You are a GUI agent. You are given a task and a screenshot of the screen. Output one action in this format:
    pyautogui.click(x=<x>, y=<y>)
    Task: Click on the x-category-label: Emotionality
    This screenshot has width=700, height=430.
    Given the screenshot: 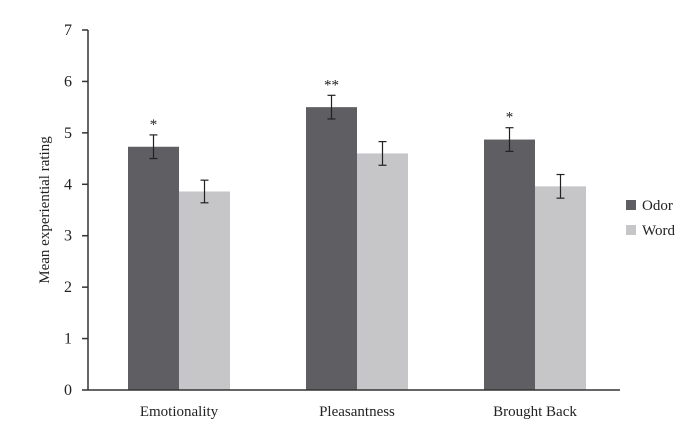 What is the action you would take?
    pyautogui.click(x=179, y=412)
    